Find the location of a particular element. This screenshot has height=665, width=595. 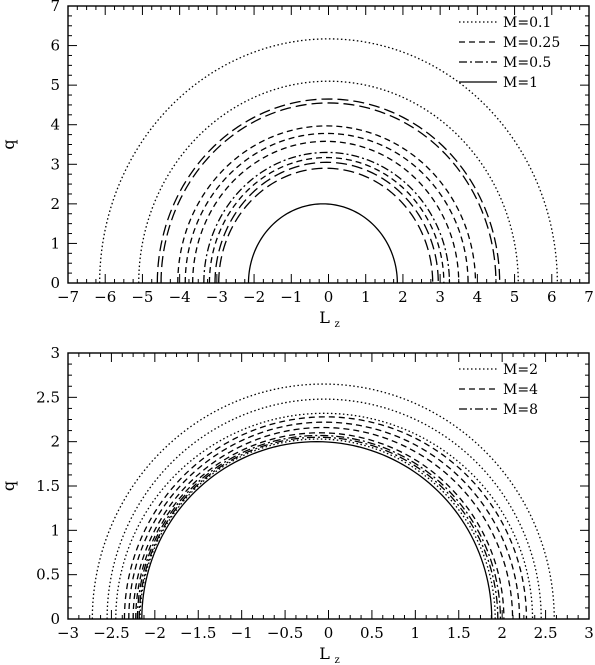

x-tick-label: −2.5 is located at coordinates (111, 633).